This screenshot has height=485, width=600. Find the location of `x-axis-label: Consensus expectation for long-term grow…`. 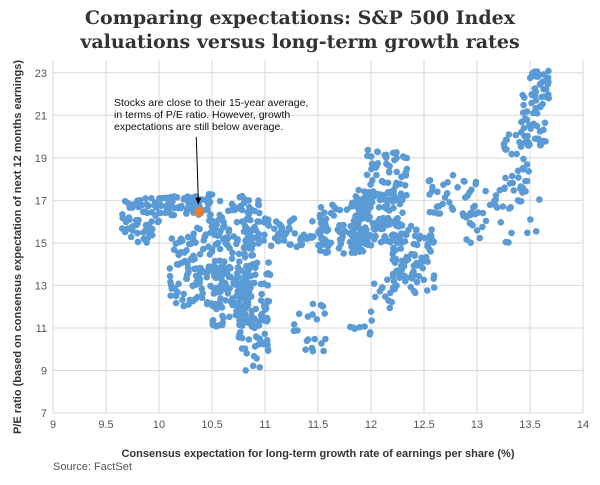

x-axis-label: Consensus expectation for long-term grow… is located at coordinates (317, 454).